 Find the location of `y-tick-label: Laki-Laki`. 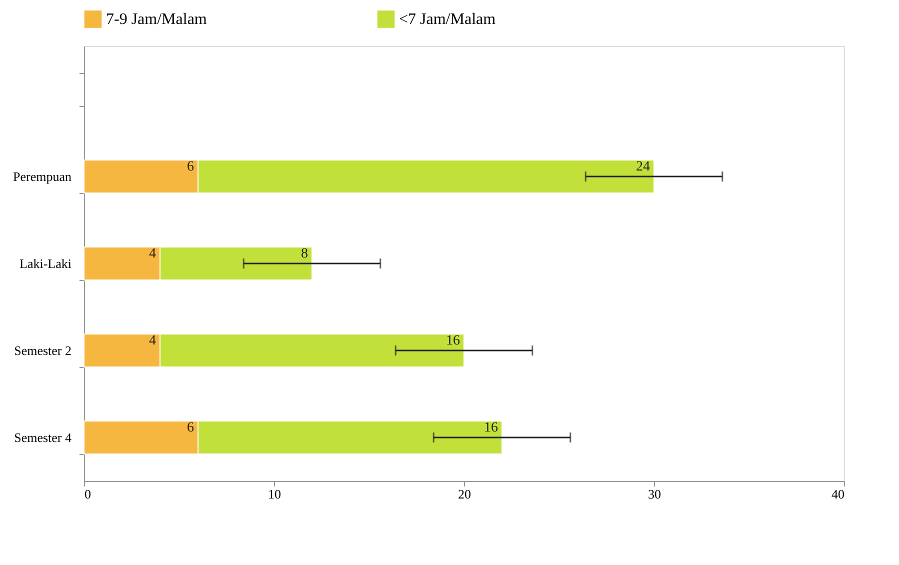

y-tick-label: Laki-Laki is located at coordinates (46, 263).